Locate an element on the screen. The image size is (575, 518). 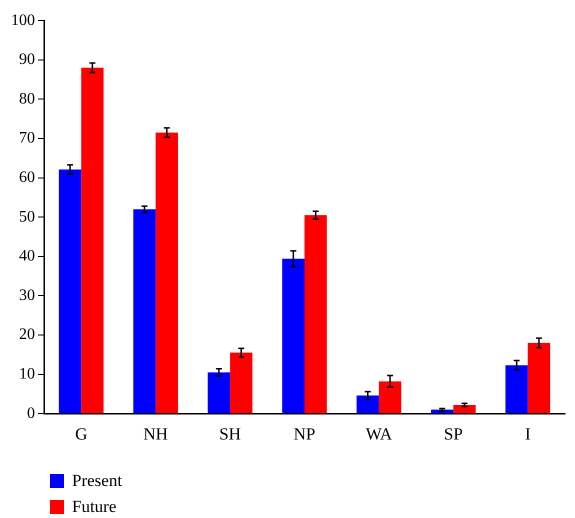
y-tick-label: 0 is located at coordinates (31, 413).